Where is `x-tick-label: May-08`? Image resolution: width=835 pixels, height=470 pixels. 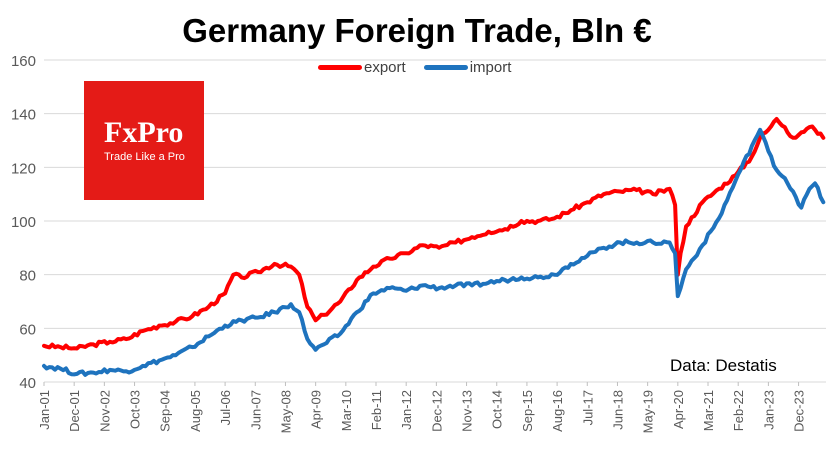 x-tick-label: May-08 is located at coordinates (285, 411).